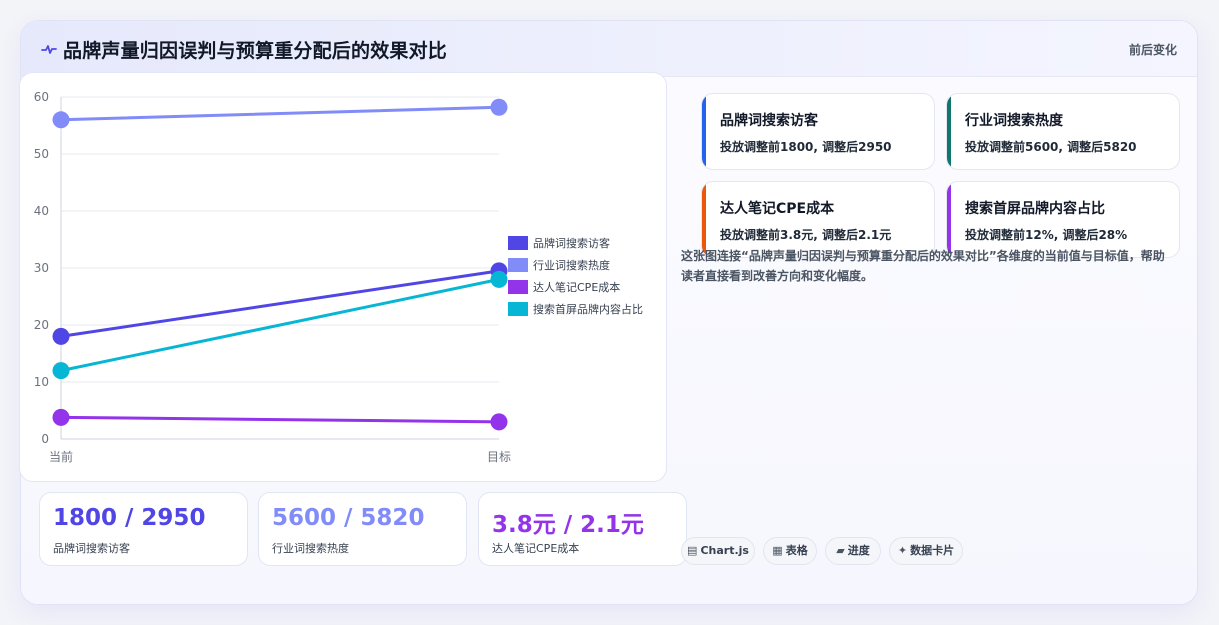  Describe the element at coordinates (806, 235) in the screenshot. I see `metric-detail: 投放调整前3.8元, 调整后2.1元` at that location.